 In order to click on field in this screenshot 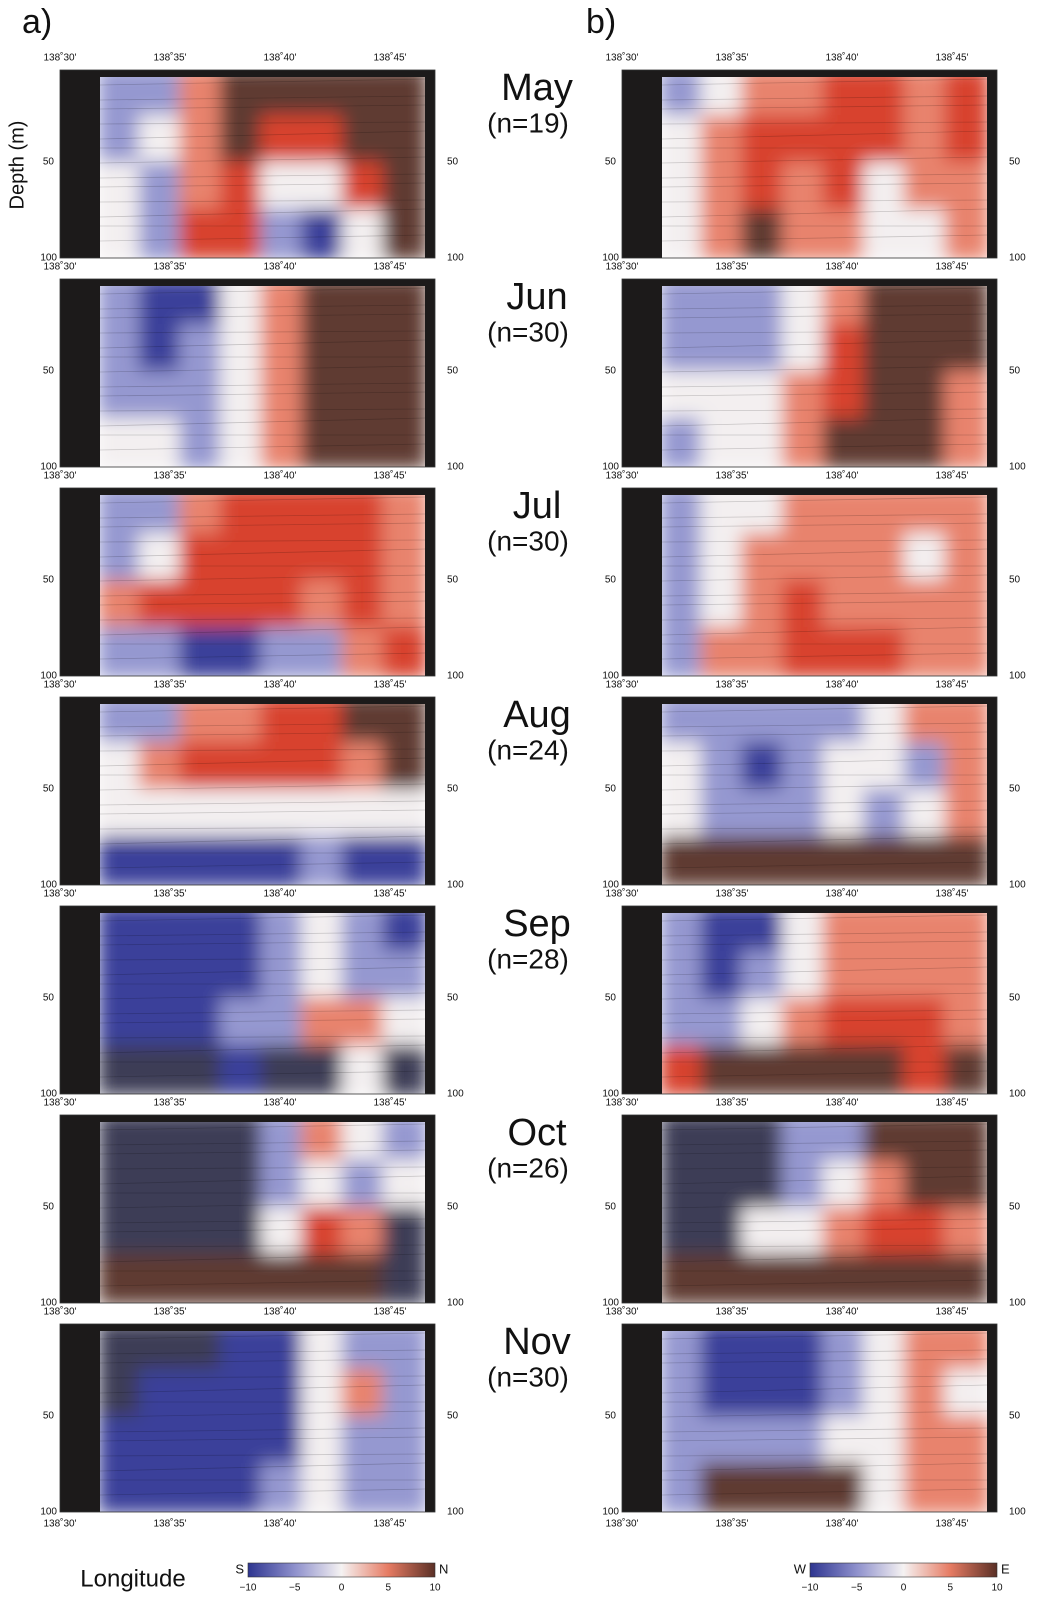, I will do `click(262, 791)`.